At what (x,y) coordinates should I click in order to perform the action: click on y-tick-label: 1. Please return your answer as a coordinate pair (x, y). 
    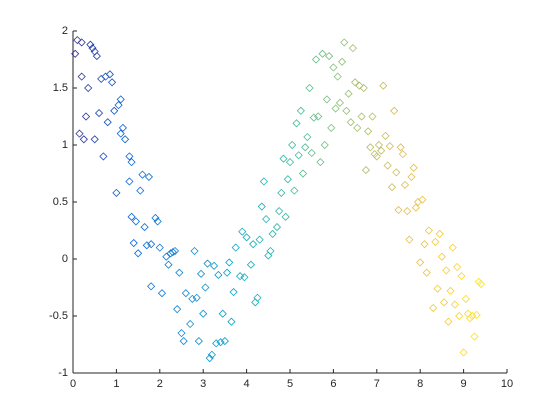
    Looking at the image, I should click on (65, 145).